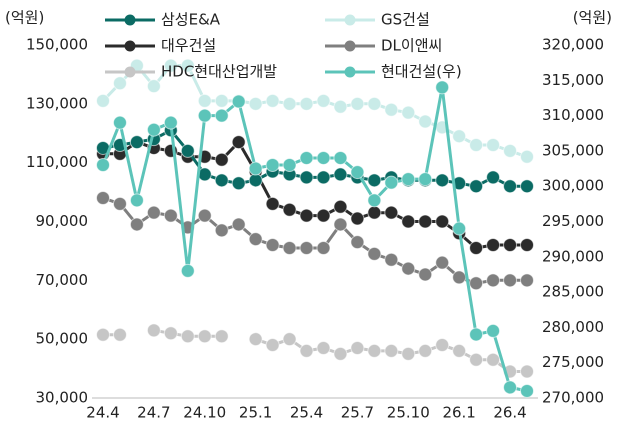  What do you see at coordinates (62, 339) in the screenshot?
I see `y-tick-label: 50,000` at bounding box center [62, 339].